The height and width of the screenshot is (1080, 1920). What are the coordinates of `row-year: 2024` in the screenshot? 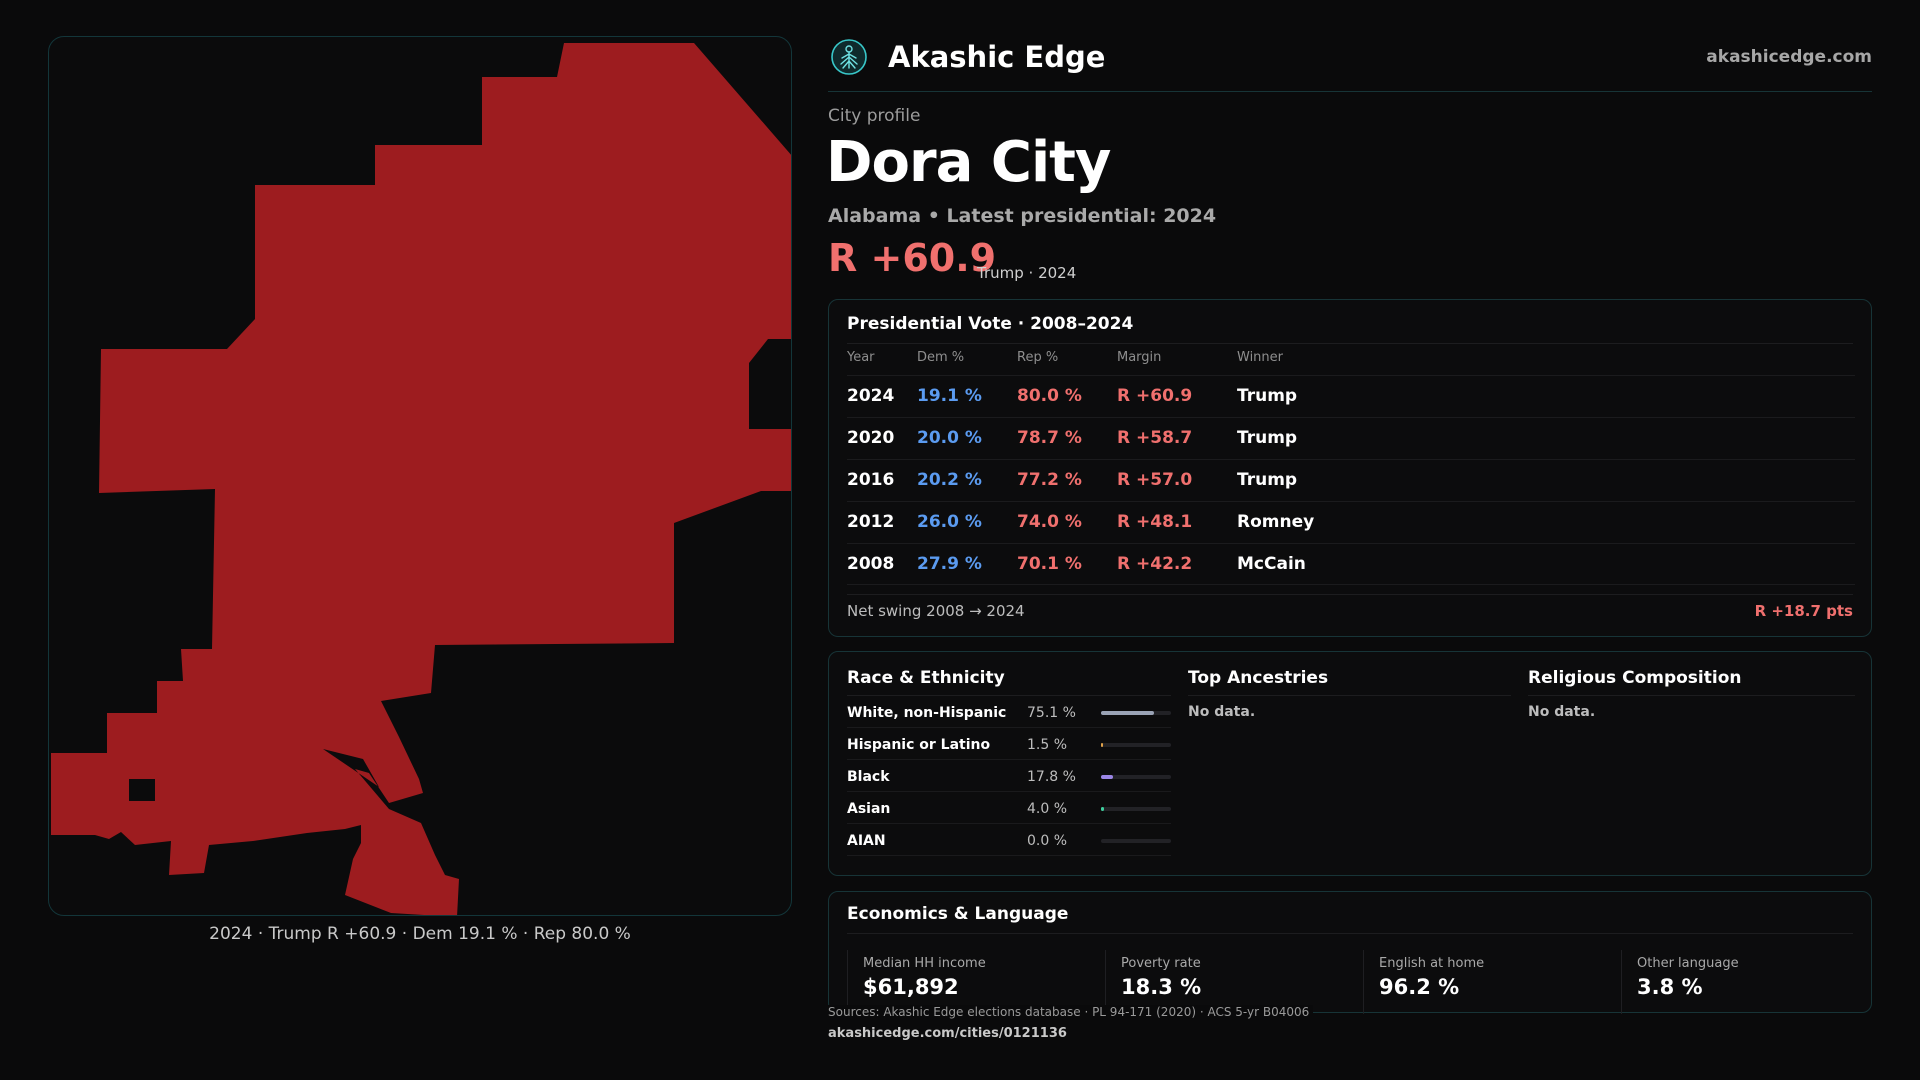 It's located at (871, 396).